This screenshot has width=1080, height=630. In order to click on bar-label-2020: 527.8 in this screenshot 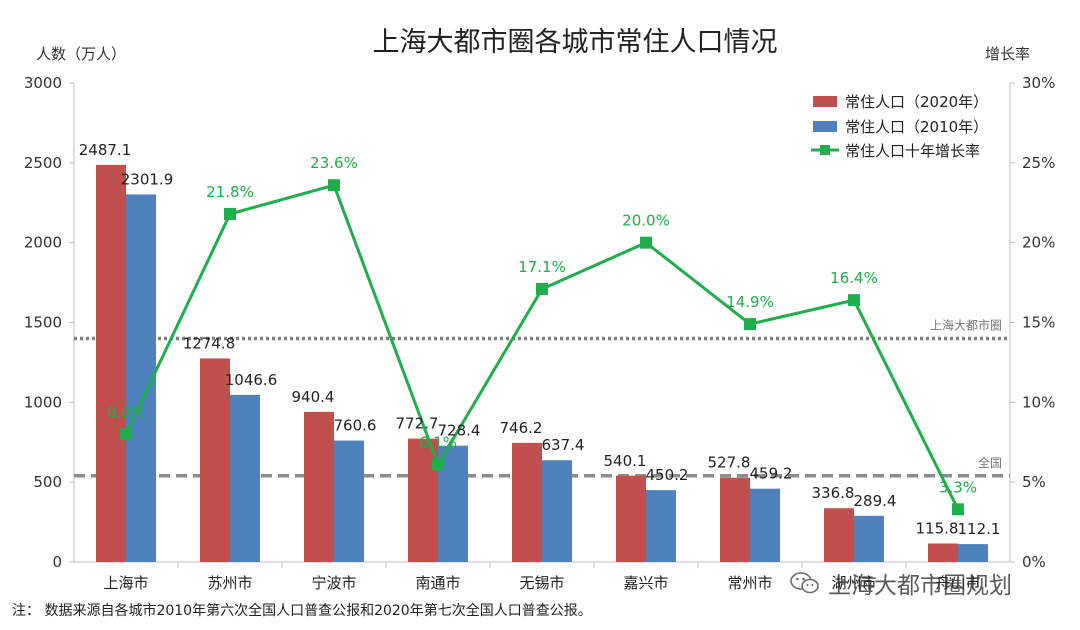, I will do `click(729, 463)`.